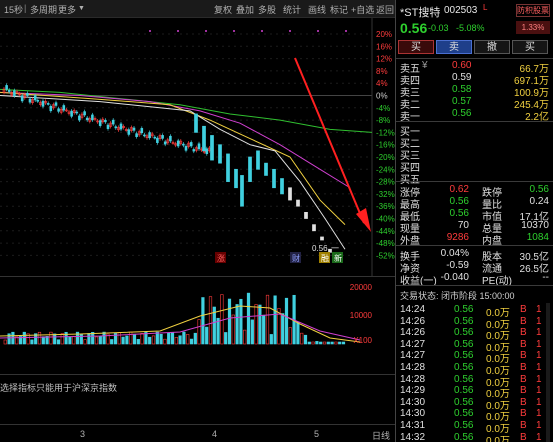  What do you see at coordinates (395, 221) in the screenshot?
I see `panel-divider` at bounding box center [395, 221].